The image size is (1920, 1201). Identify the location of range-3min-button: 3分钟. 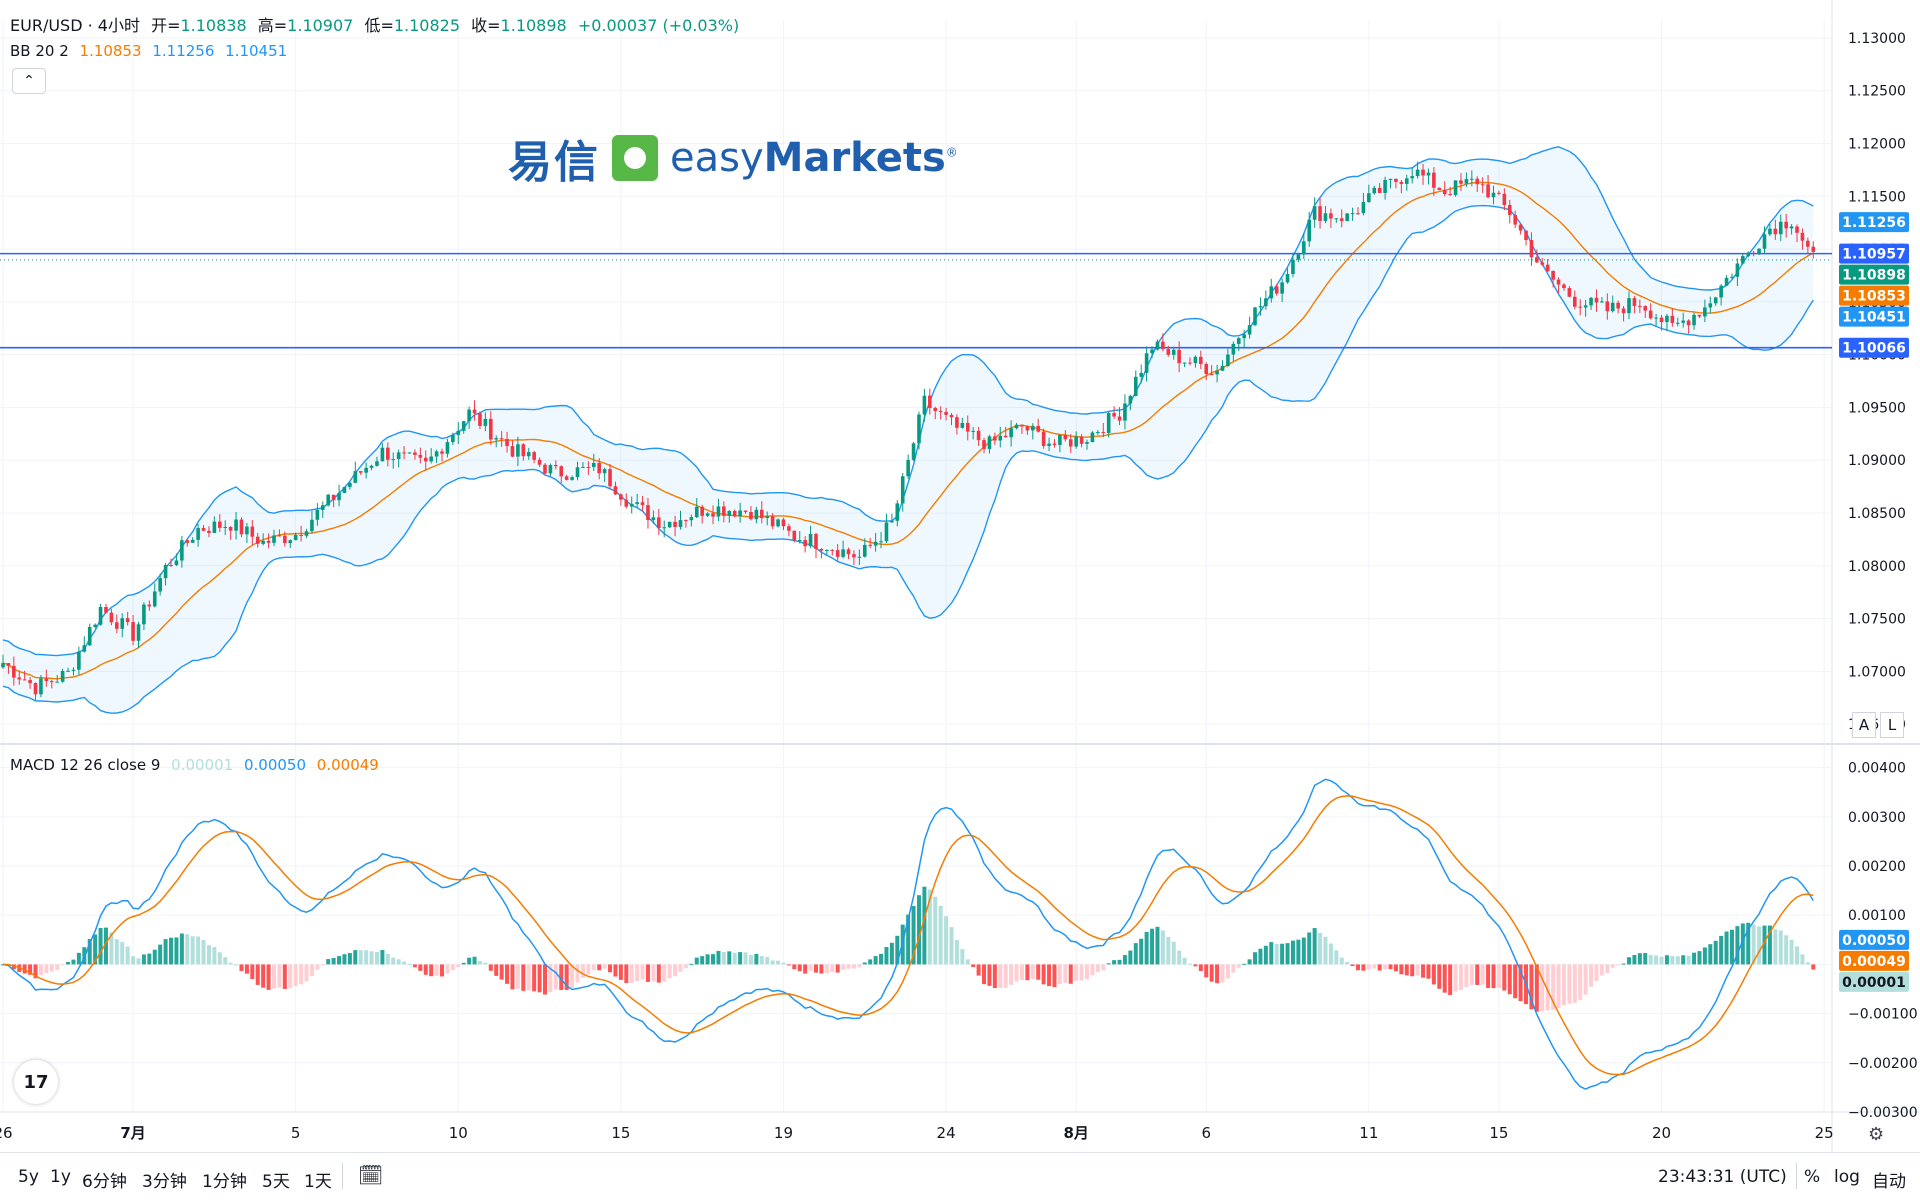
(164, 1182).